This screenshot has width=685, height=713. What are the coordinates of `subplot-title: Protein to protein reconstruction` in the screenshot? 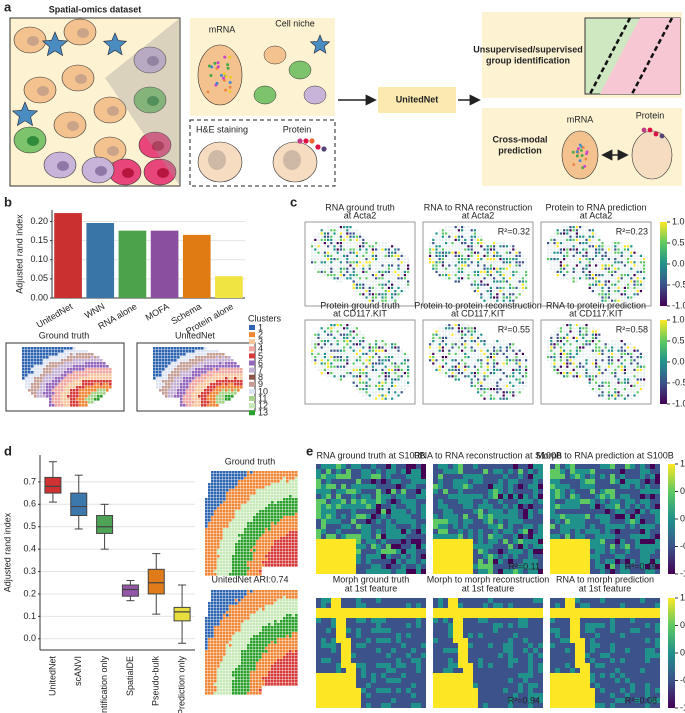 It's located at (478, 305).